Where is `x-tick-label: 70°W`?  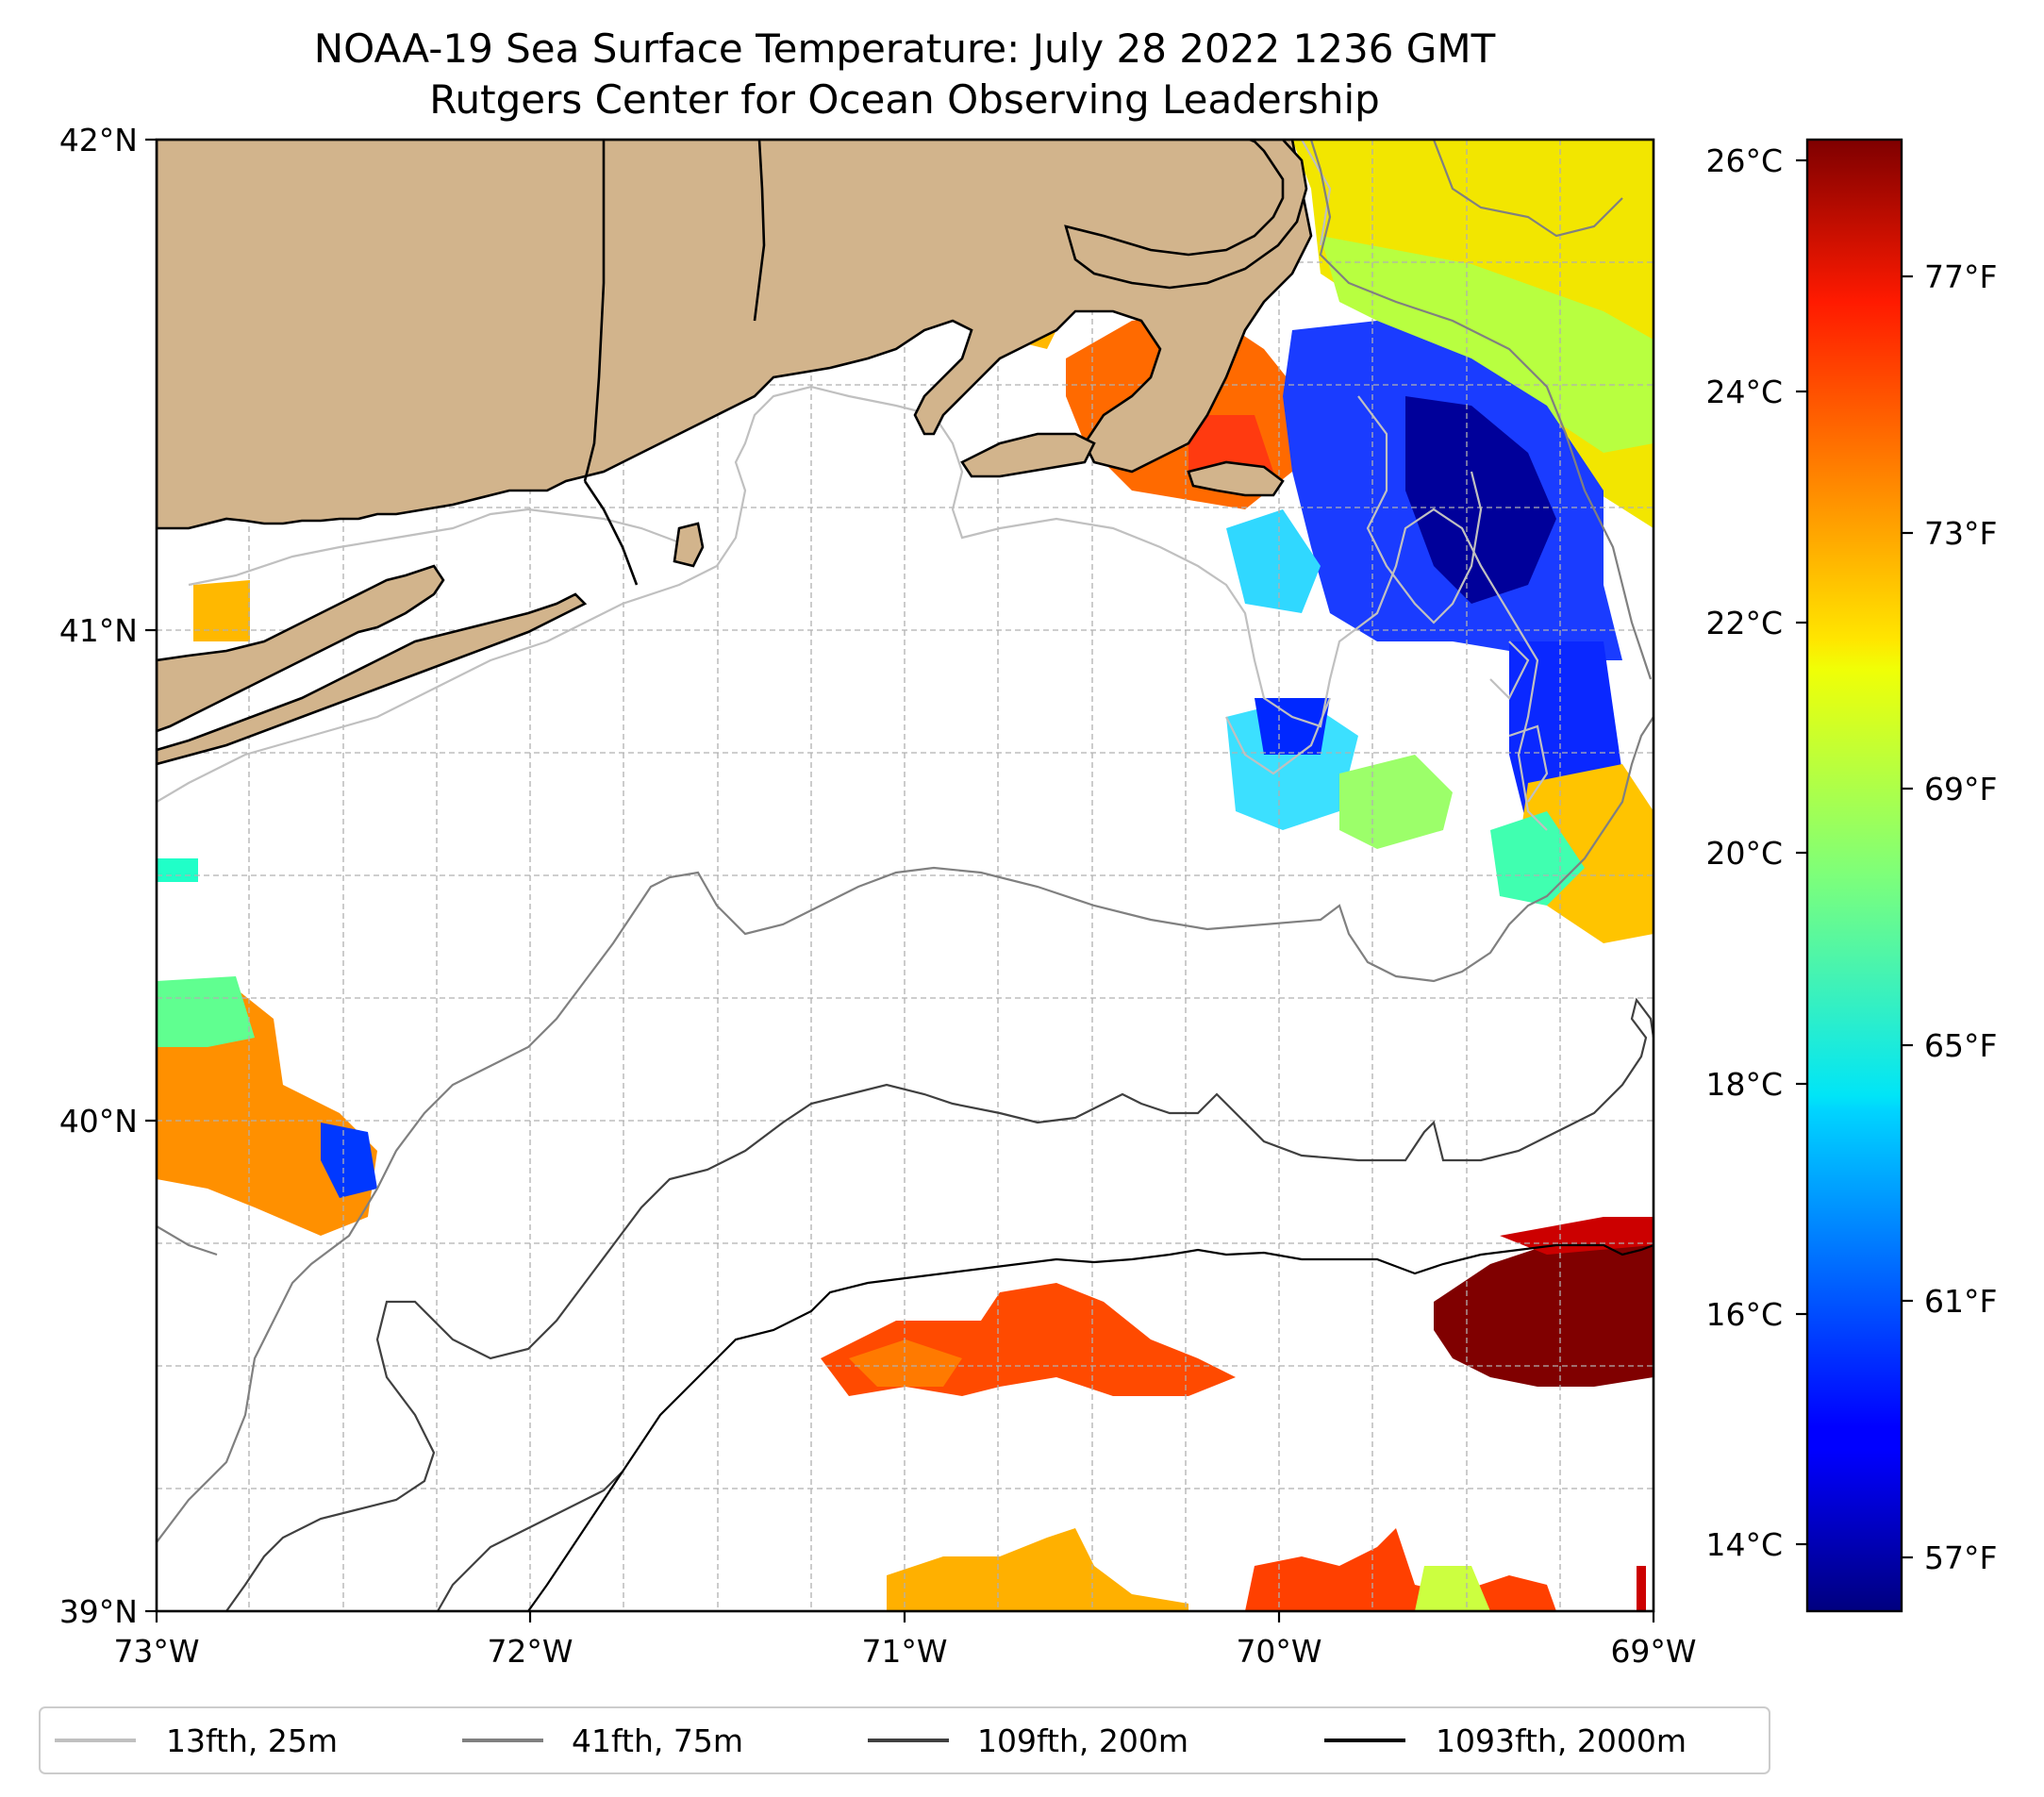
x-tick-label: 70°W is located at coordinates (1278, 1651).